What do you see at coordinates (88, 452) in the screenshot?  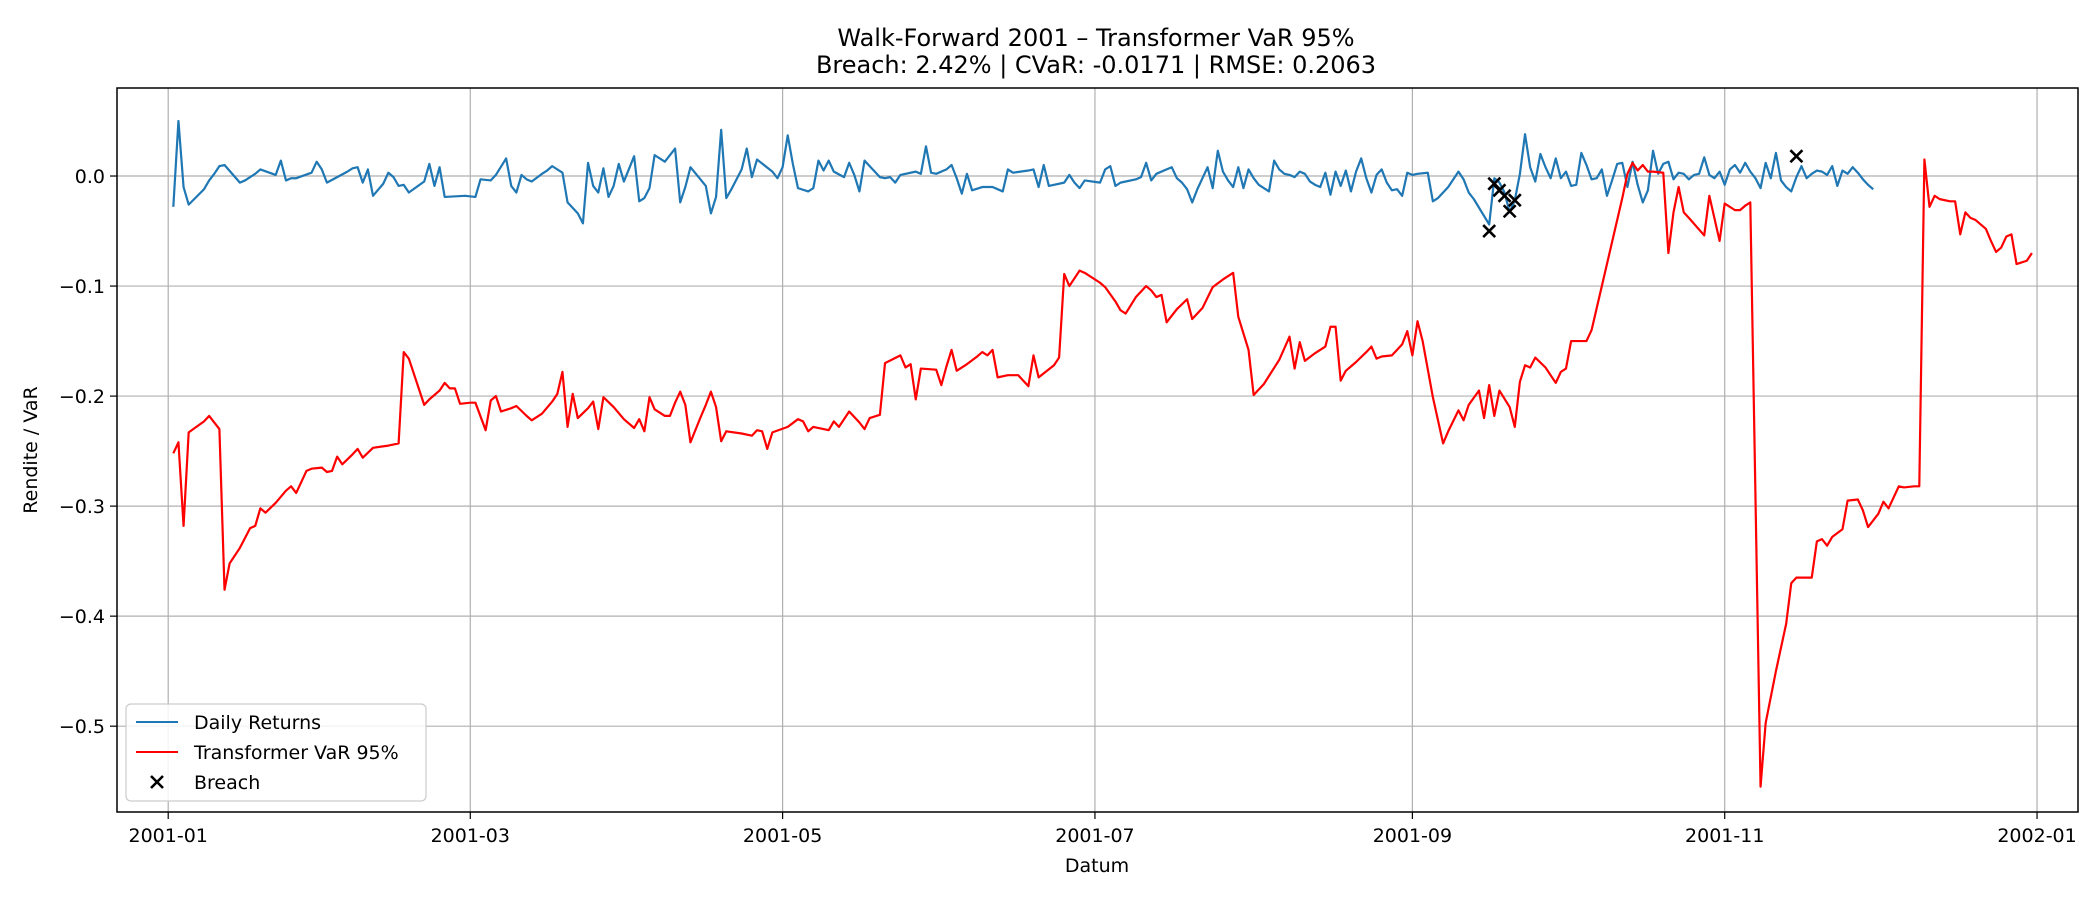 I see `y-axis-ticks: 0.0 −0.1 −0.2 −0.3 −0.4 −0.5` at bounding box center [88, 452].